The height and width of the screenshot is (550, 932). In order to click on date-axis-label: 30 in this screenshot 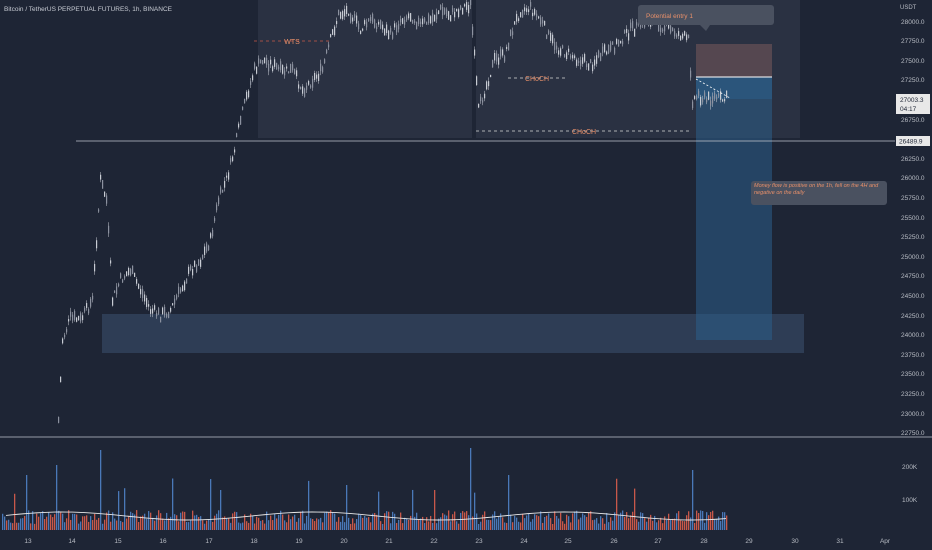, I will do `click(795, 541)`.